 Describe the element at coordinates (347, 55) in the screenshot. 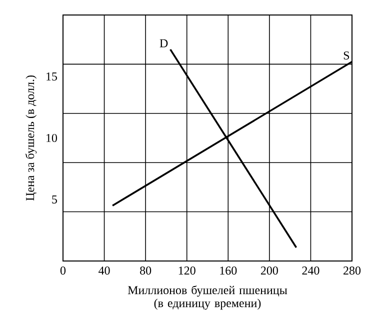

I see `series-label: S` at that location.